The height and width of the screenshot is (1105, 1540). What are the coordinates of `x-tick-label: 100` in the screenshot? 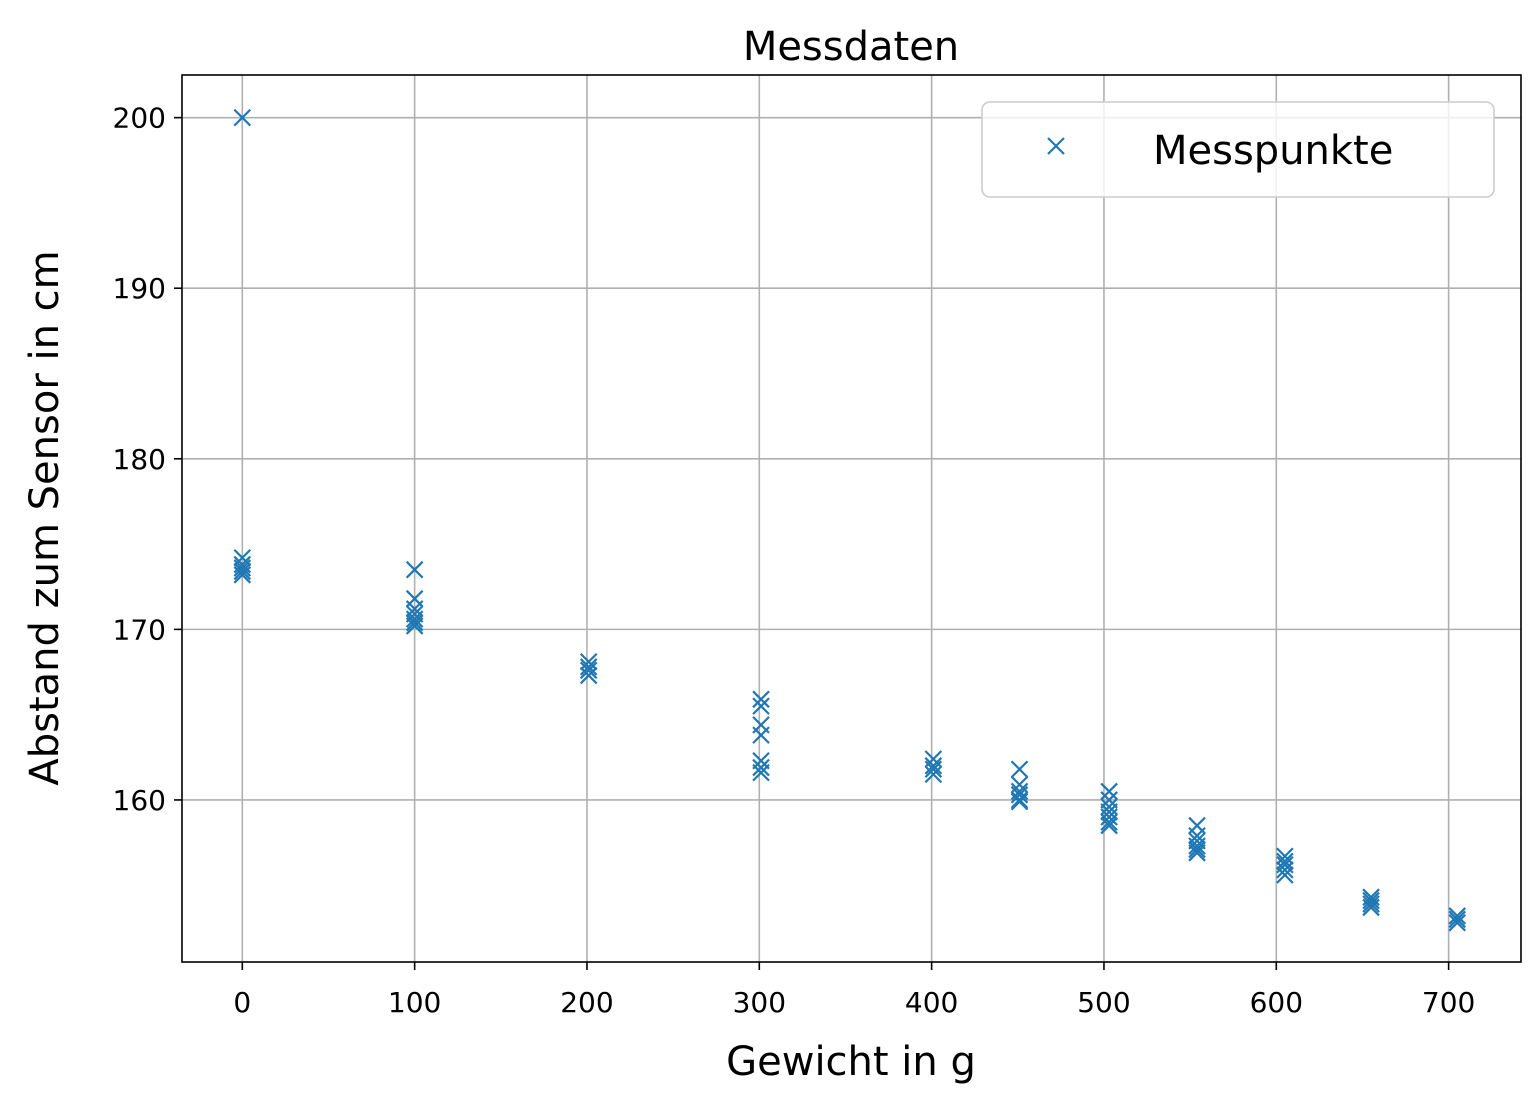 It's located at (414, 1002).